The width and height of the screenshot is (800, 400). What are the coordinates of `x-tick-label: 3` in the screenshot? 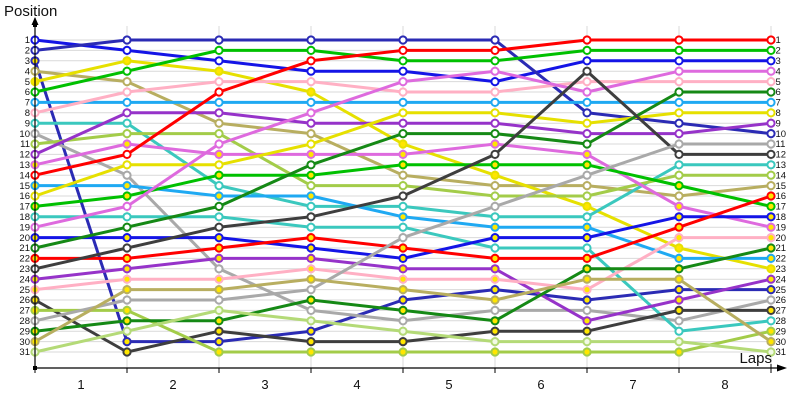 It's located at (264, 384).